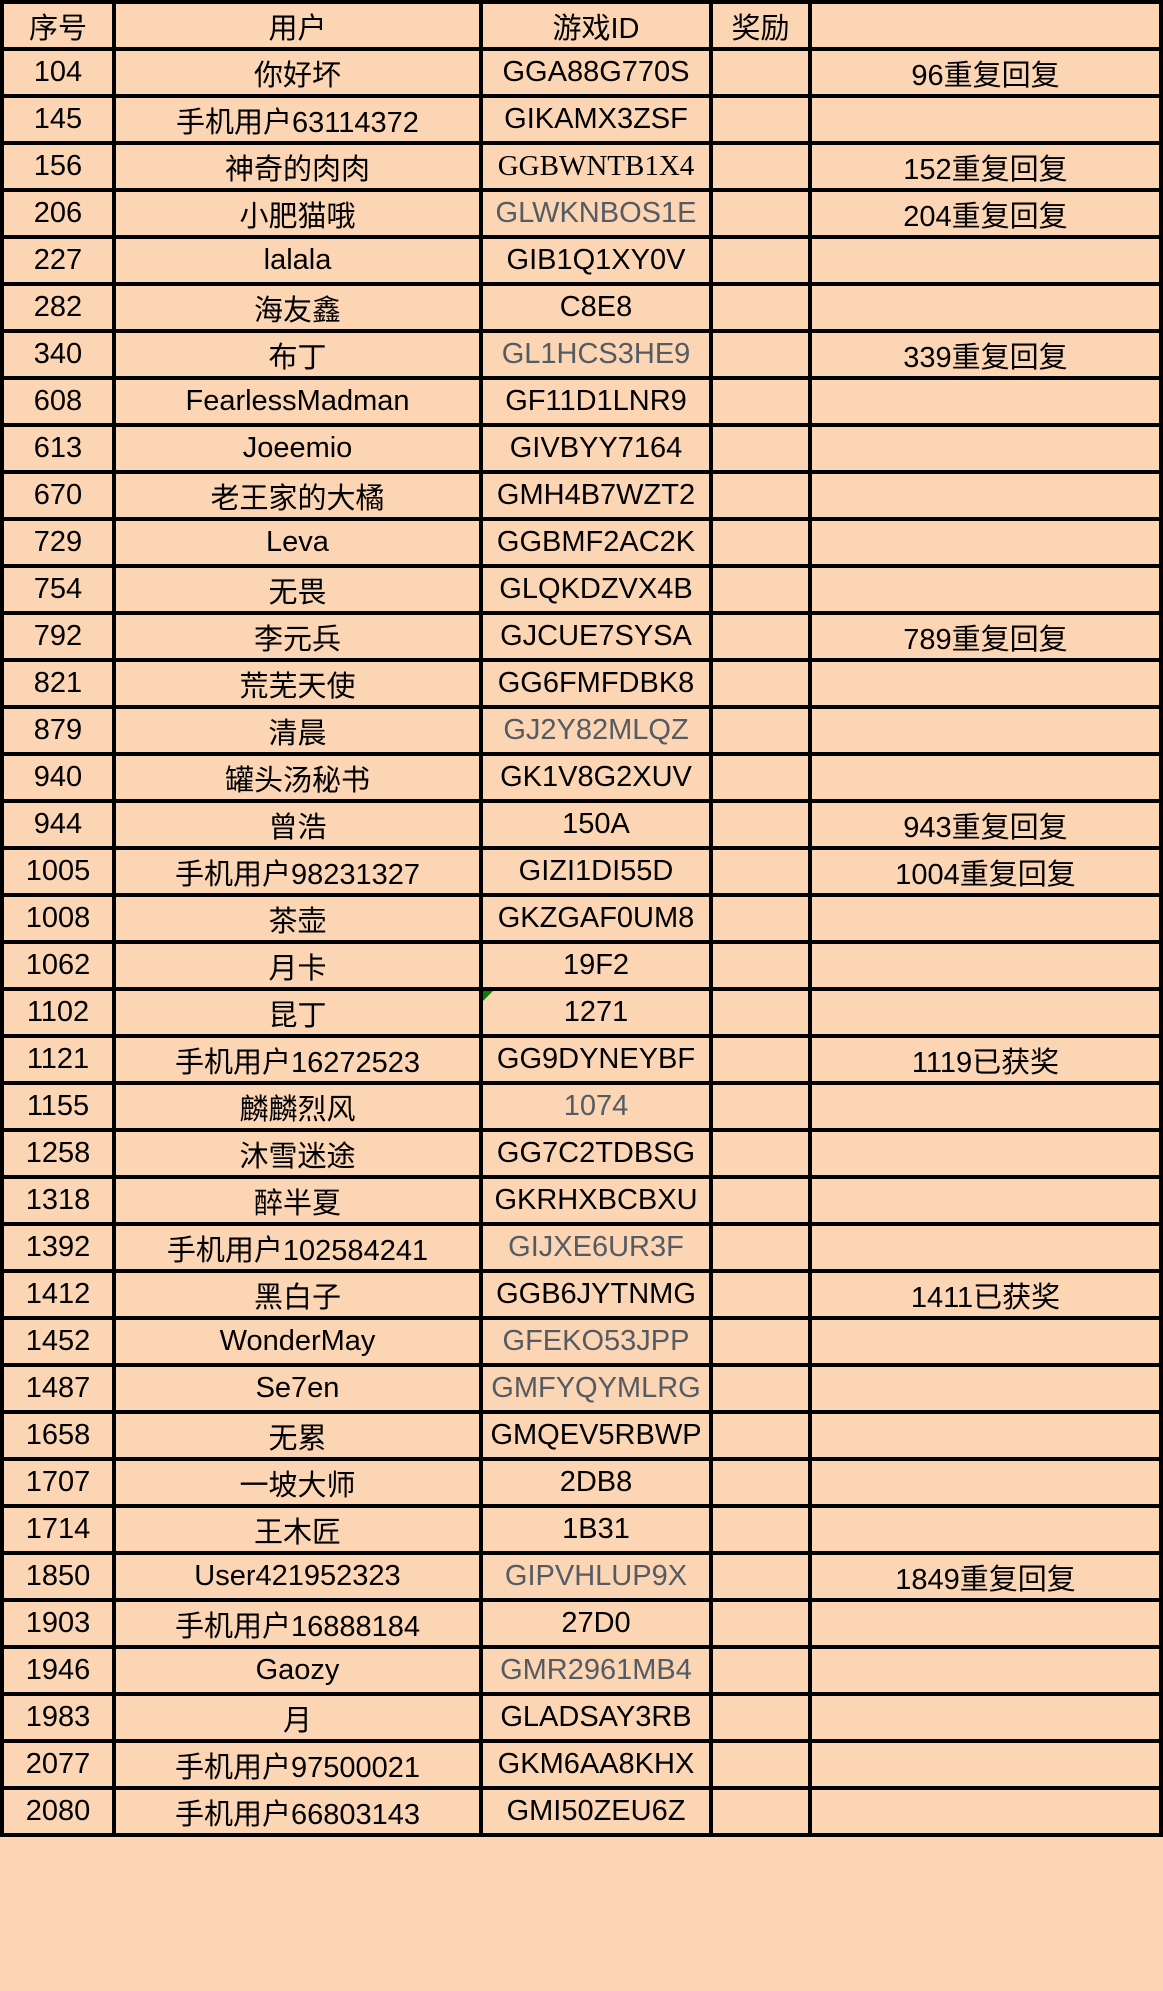 The width and height of the screenshot is (1163, 1991). I want to click on cell-user: 黑白子, so click(297, 1294).